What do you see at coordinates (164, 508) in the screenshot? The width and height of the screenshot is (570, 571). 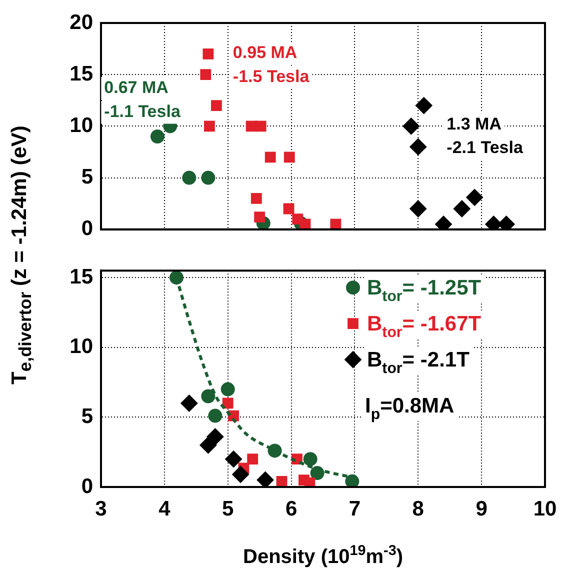 I see `x-tick-label: 4` at bounding box center [164, 508].